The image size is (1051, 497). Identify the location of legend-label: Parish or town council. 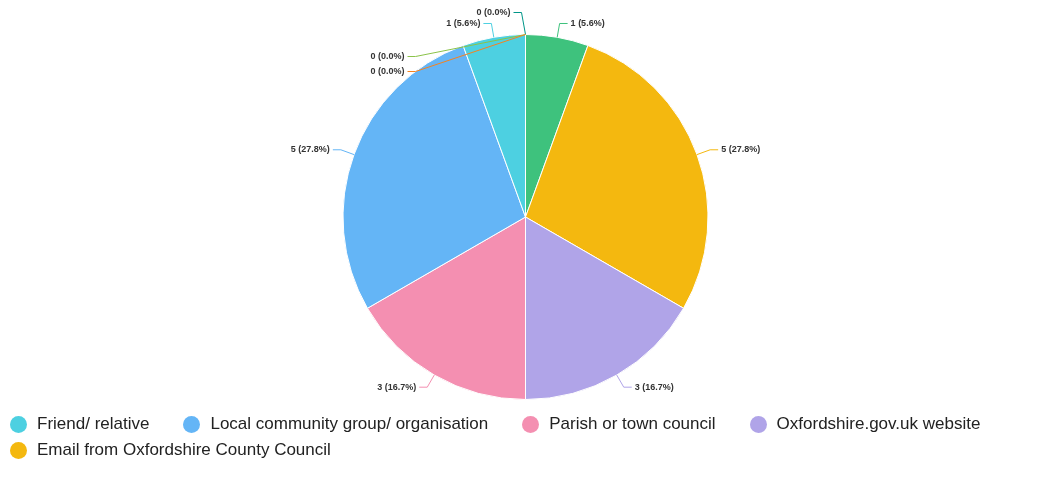
(632, 424).